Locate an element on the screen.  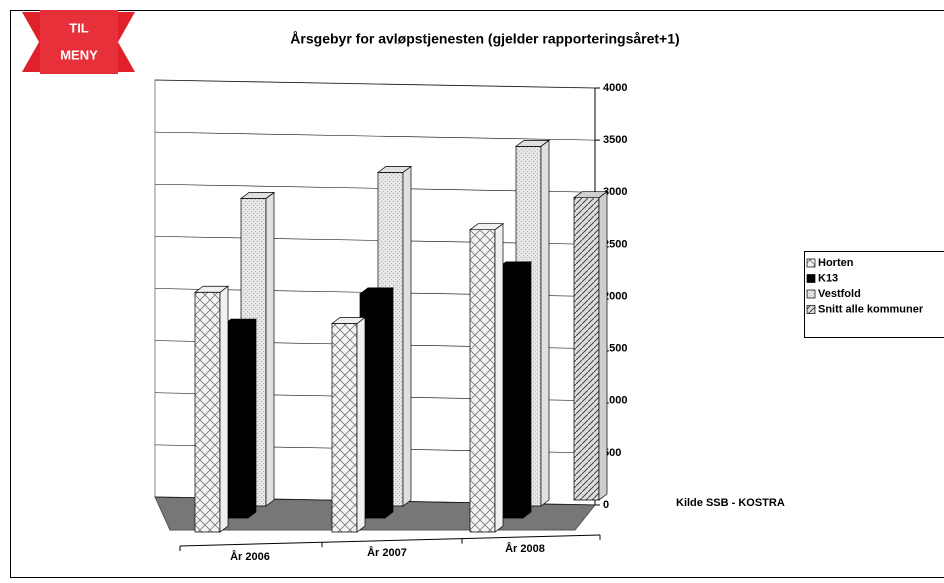
y-tick-label: 500 is located at coordinates (612, 453).